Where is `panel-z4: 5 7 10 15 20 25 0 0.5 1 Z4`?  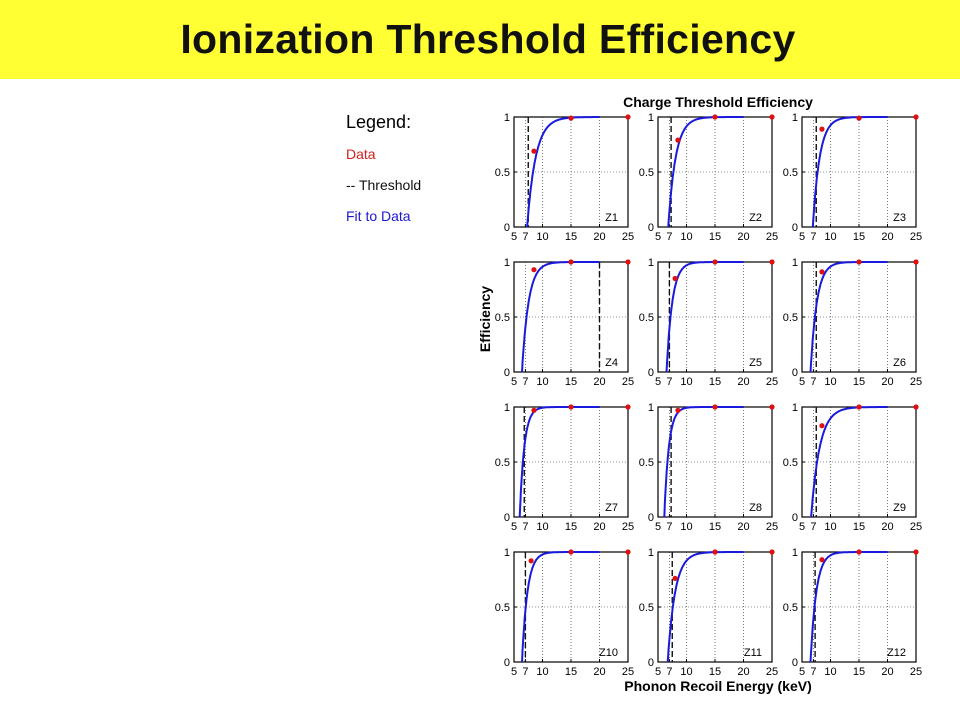 panel-z4: 5 7 10 15 20 25 0 0.5 1 Z4 is located at coordinates (564, 322).